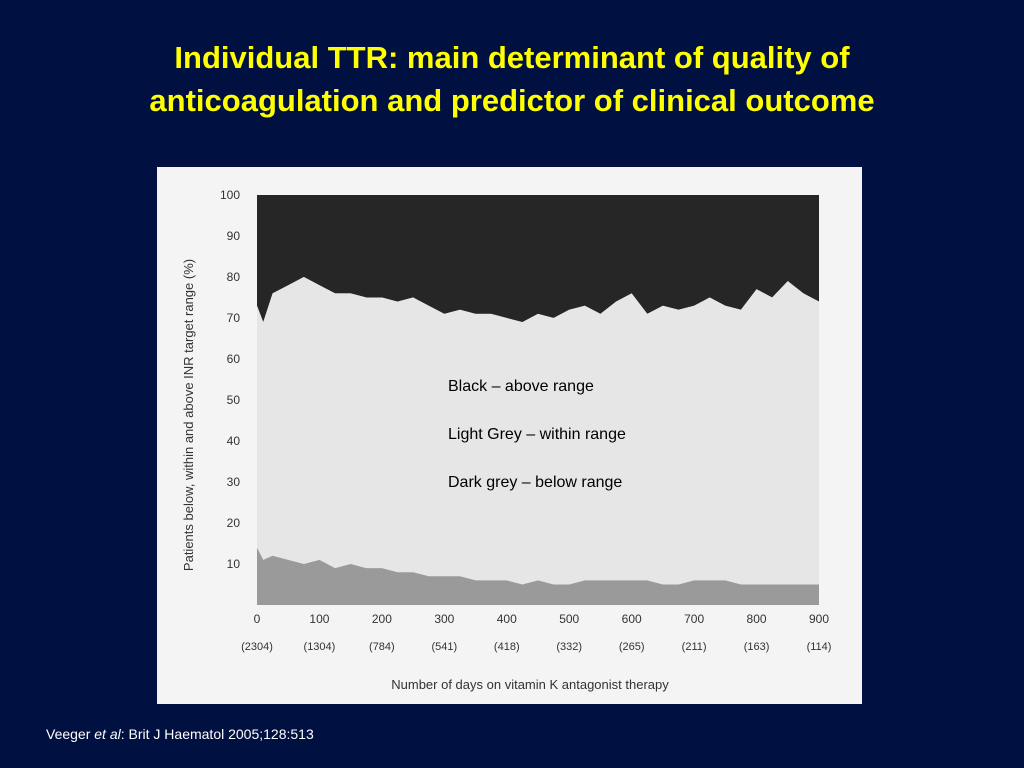 This screenshot has height=768, width=1024. What do you see at coordinates (217, 734) in the screenshot?
I see `citation-source: : Brit J Haematol 2005;128:513` at bounding box center [217, 734].